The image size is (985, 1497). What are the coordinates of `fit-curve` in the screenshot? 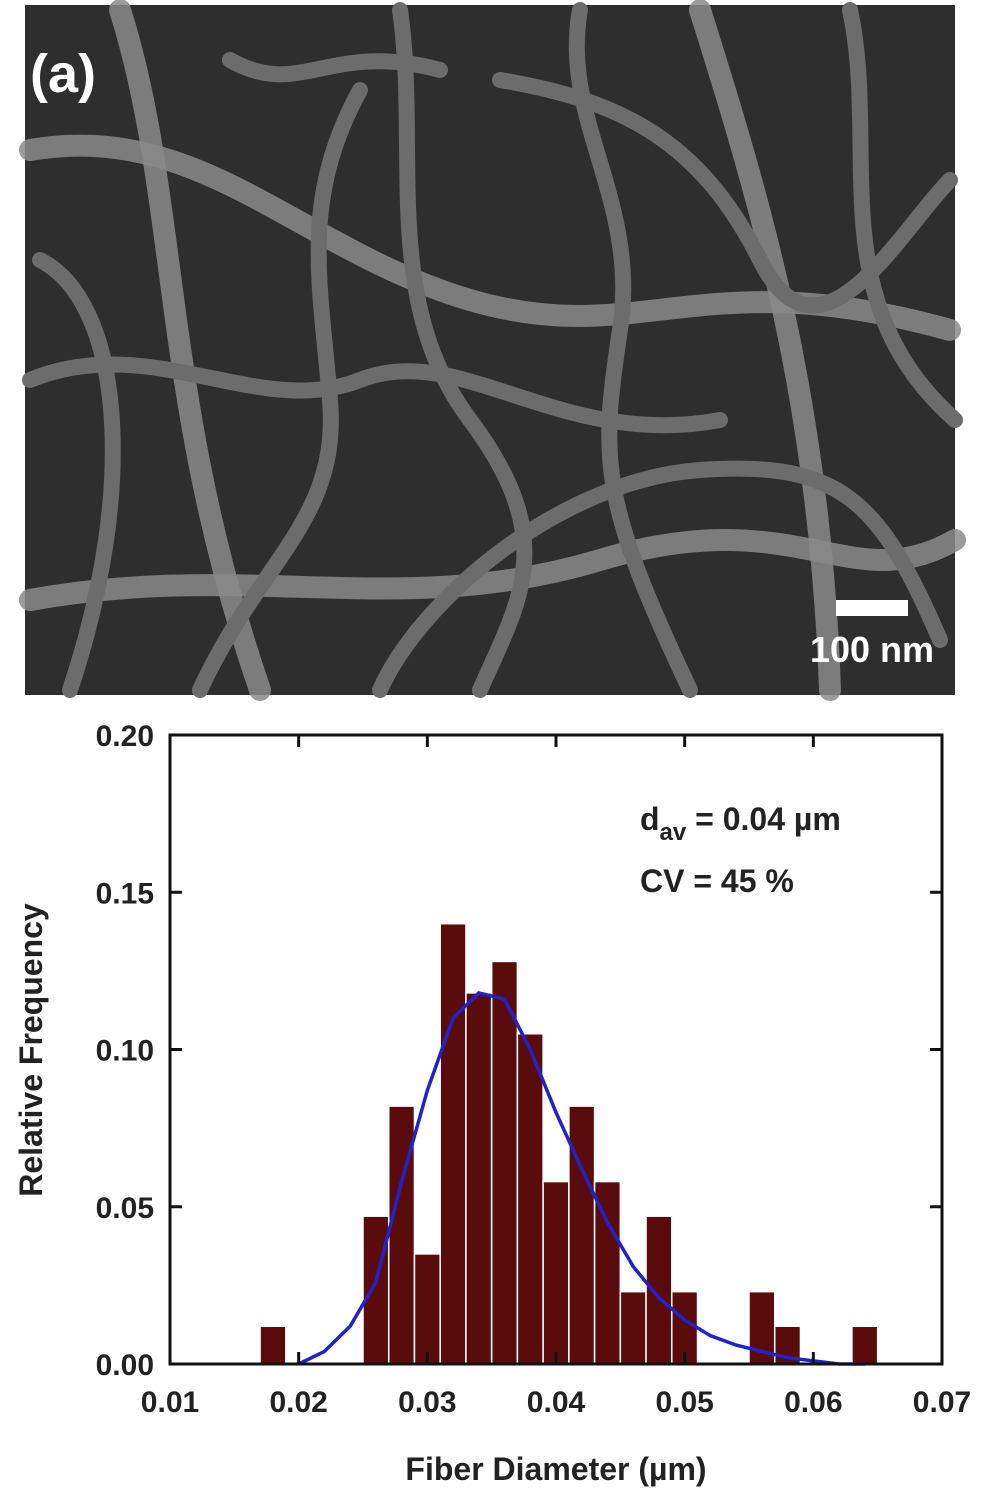 It's located at (581, 1178).